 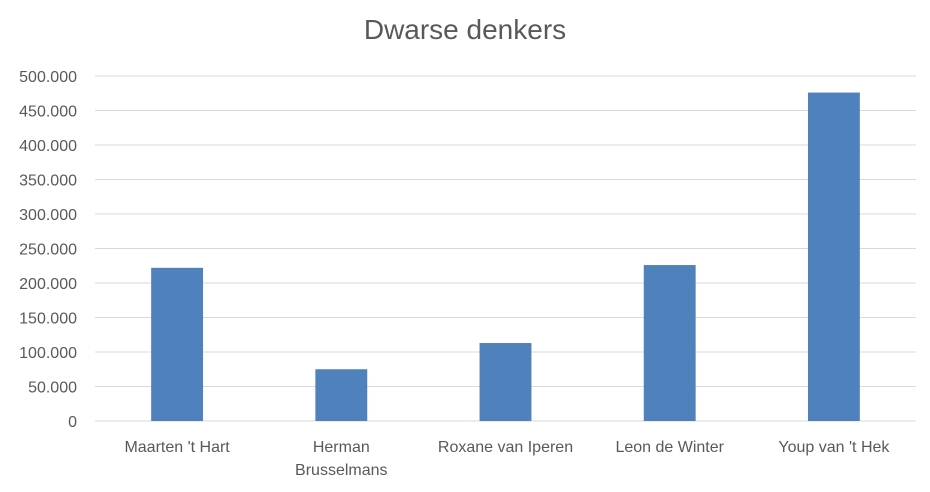 I want to click on x-tick-label: Leon de Winter, so click(x=669, y=447).